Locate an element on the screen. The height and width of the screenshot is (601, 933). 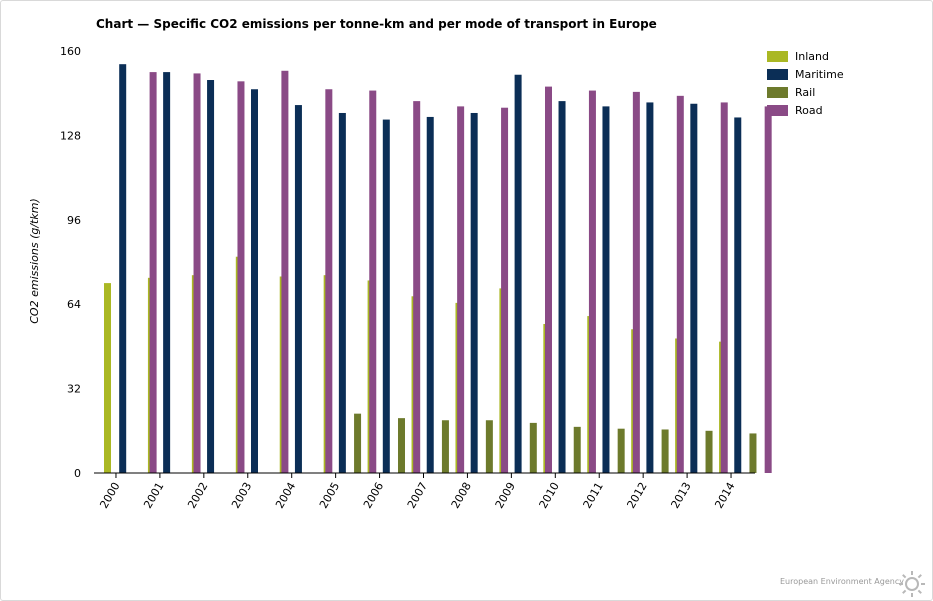
legend: Inland Maritime Rail Road is located at coordinates (805, 83).